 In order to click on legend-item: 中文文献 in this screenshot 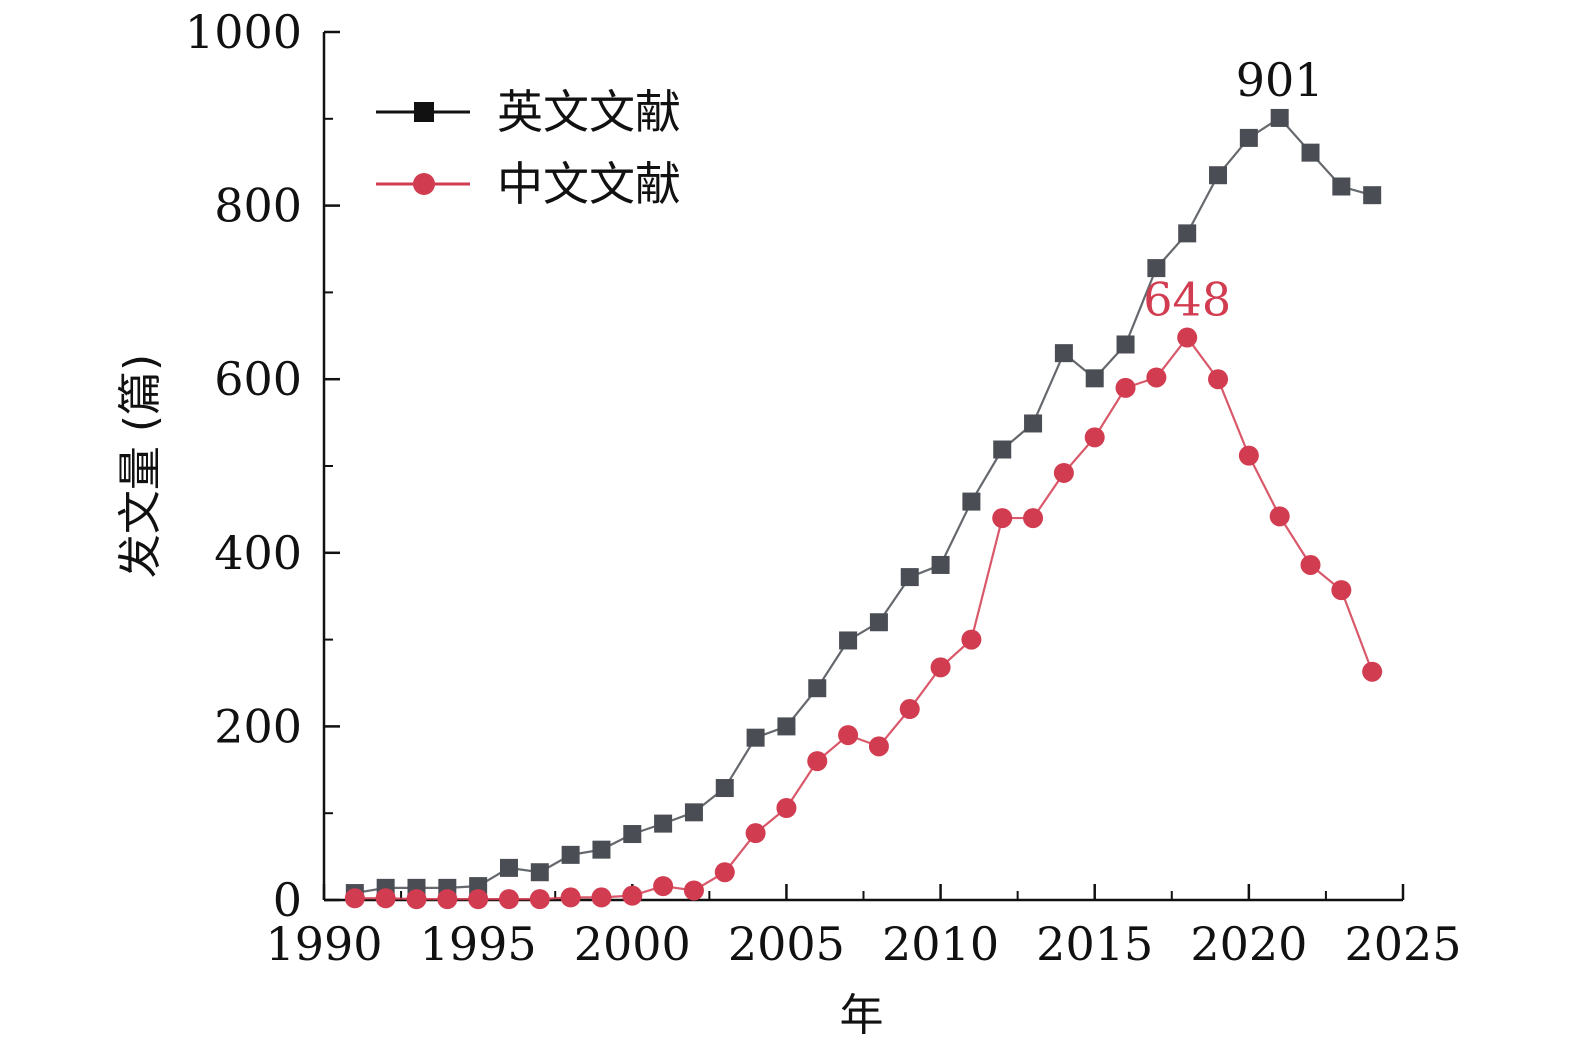, I will do `click(528, 184)`.